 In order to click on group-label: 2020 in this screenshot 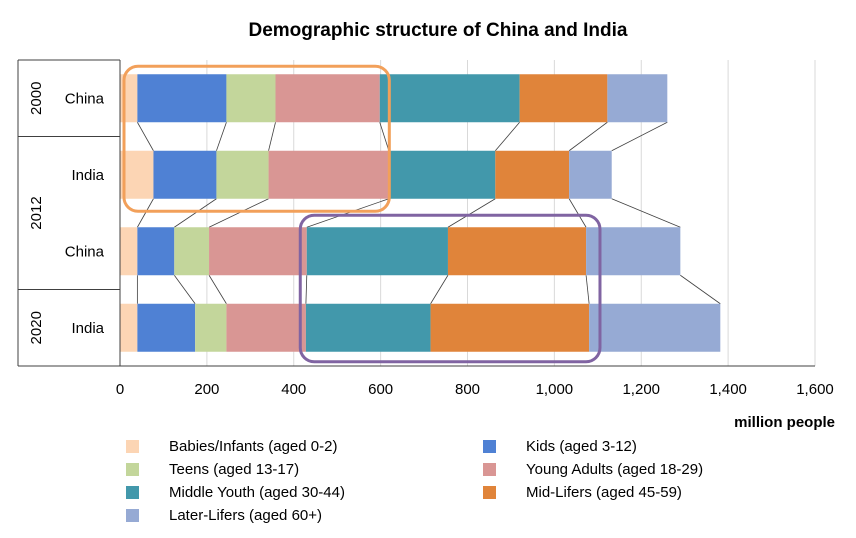, I will do `click(36, 327)`.